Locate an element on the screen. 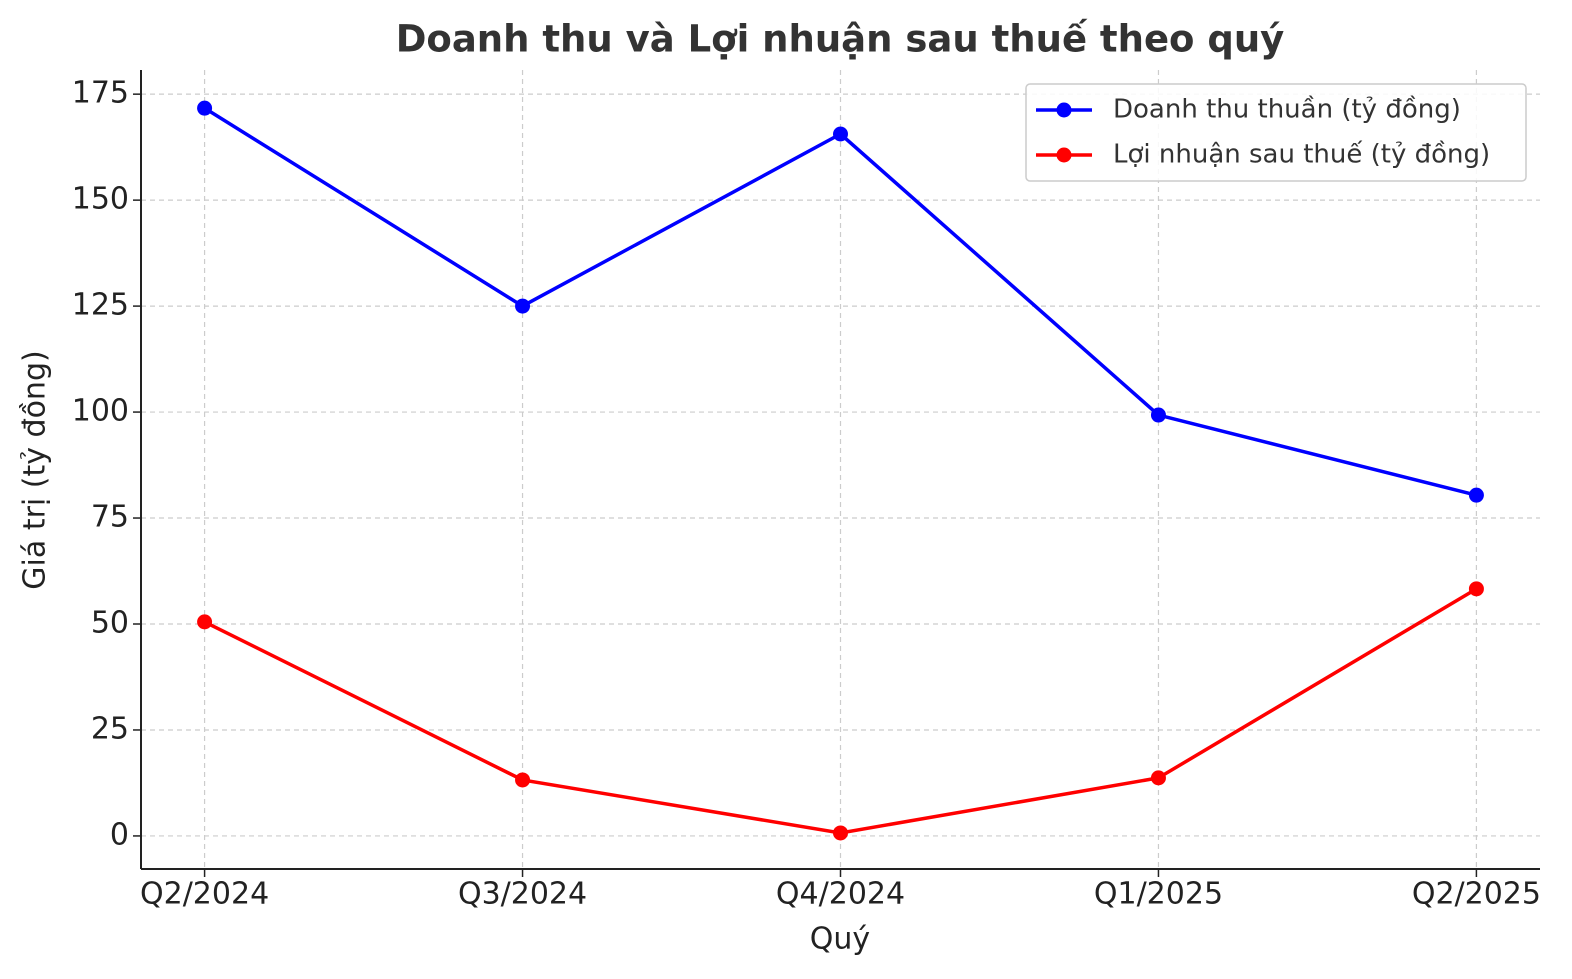 The height and width of the screenshot is (979, 1572). y-tick-label: 0 is located at coordinates (119, 834).